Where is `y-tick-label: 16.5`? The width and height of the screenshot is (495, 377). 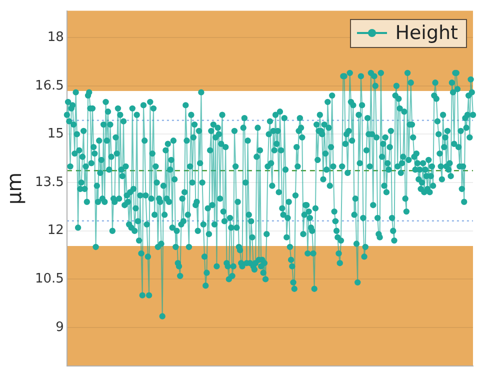 y-tick-label: 16.5 is located at coordinates (49, 86).